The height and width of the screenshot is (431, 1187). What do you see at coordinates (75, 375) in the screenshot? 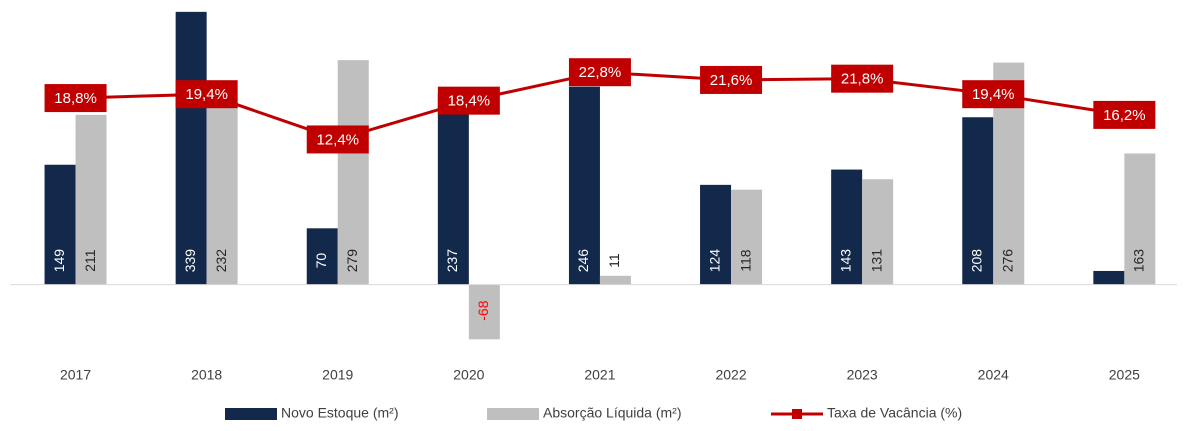
I see `x-tick-label: 2017` at bounding box center [75, 375].